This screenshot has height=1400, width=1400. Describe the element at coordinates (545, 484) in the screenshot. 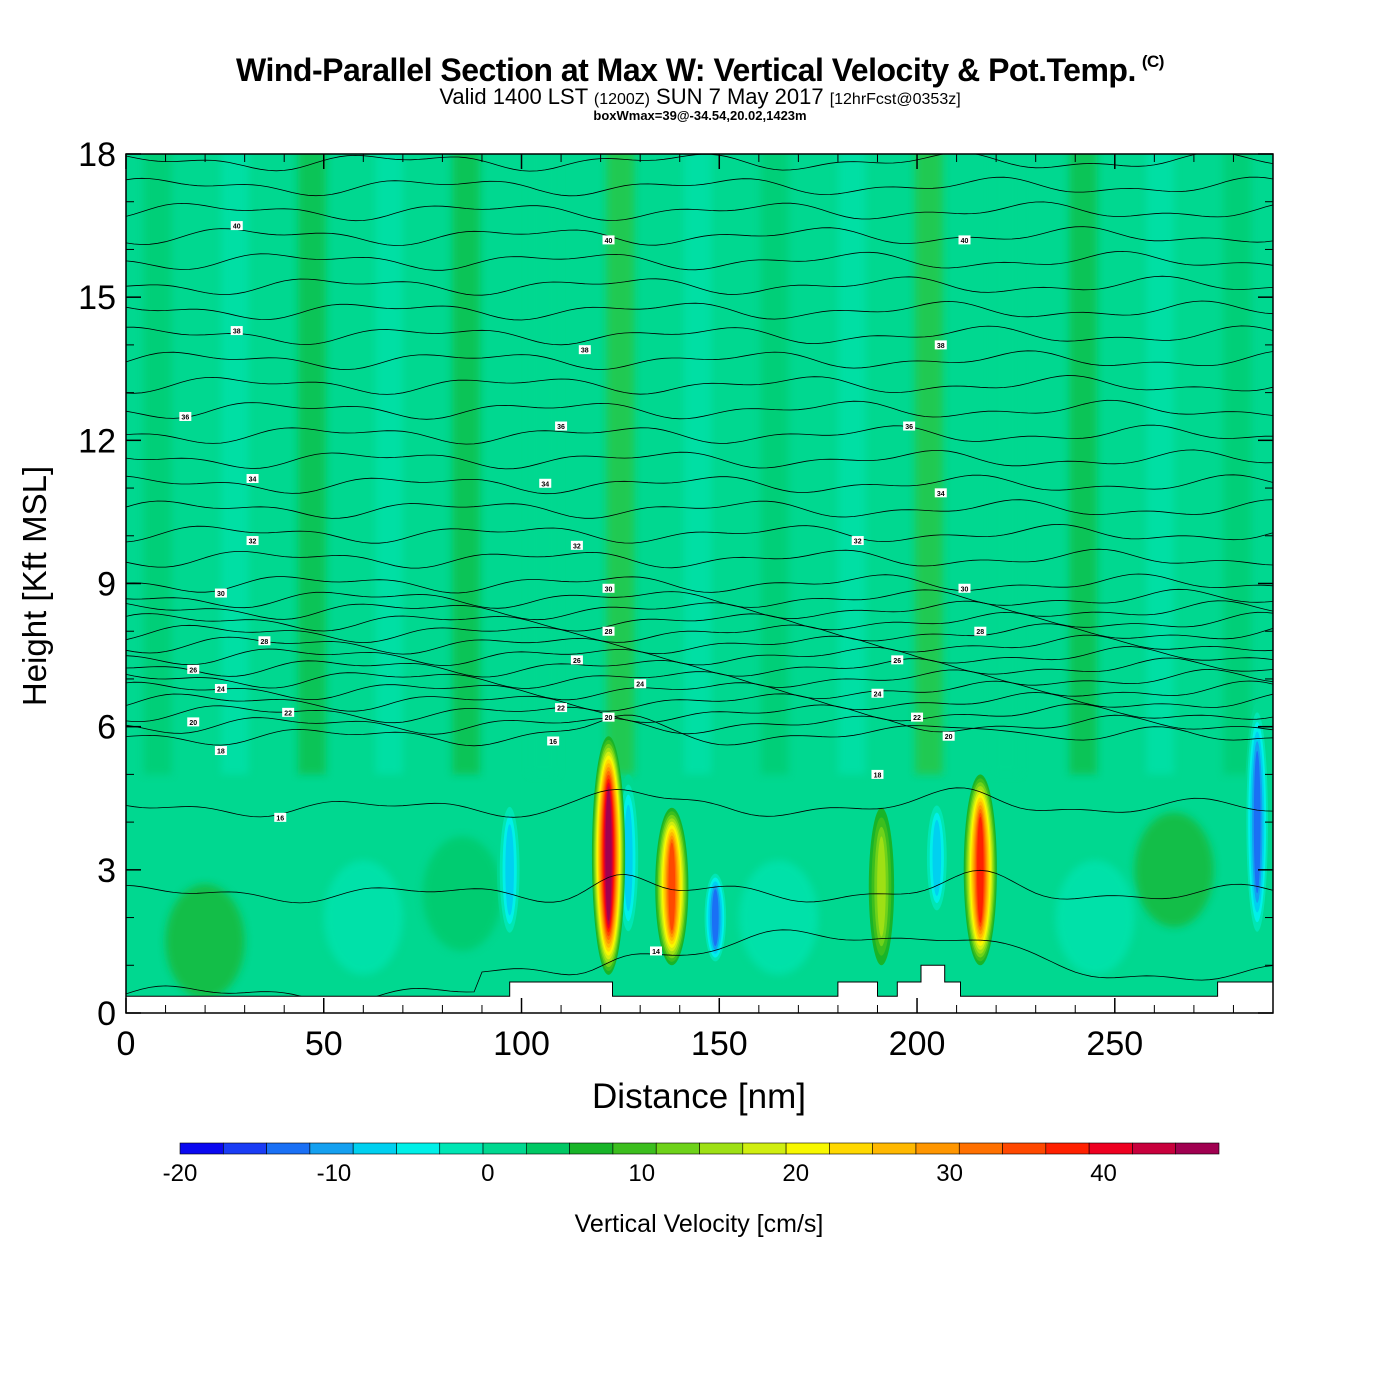

I see `isentrope-label: 34` at that location.